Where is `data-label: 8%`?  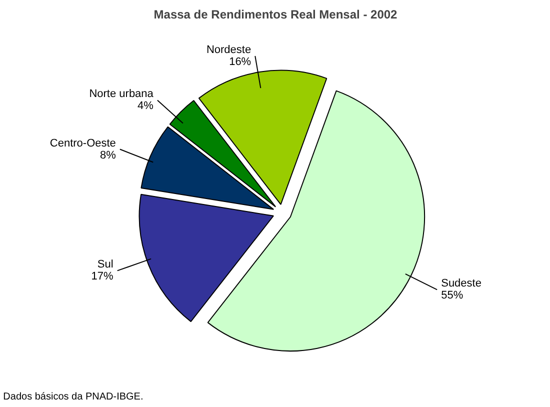
data-label: 8% is located at coordinates (108, 155).